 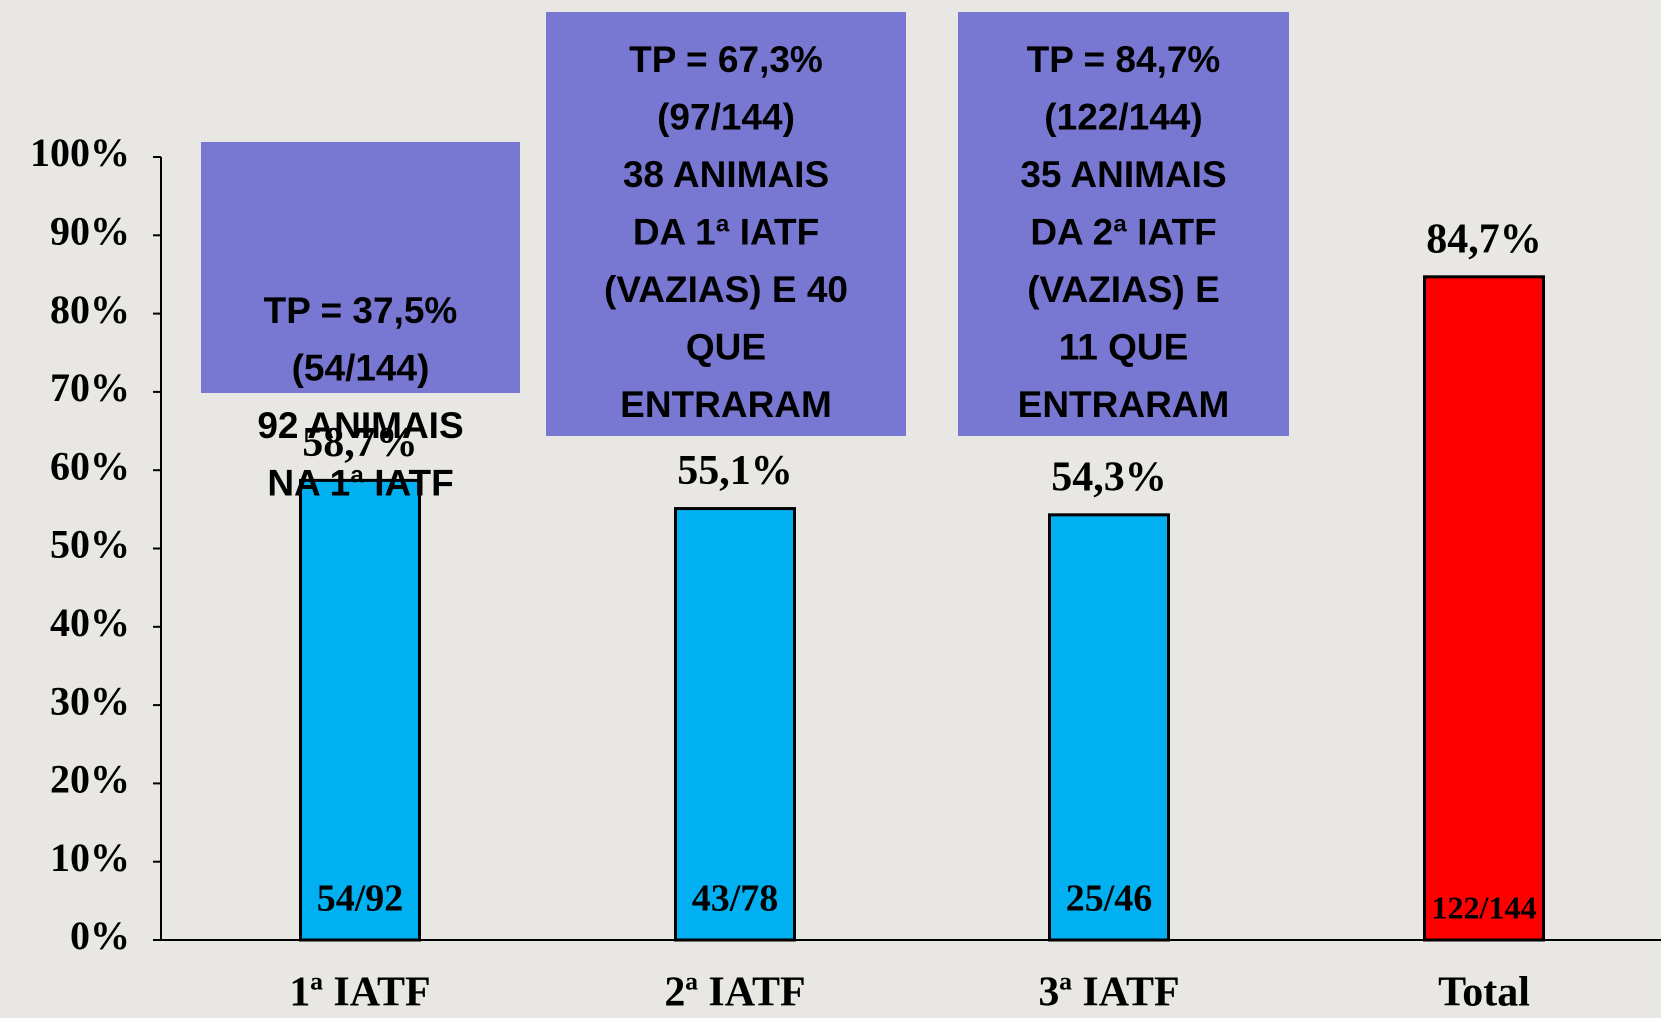 What do you see at coordinates (90, 544) in the screenshot?
I see `y-tick-label: 50%` at bounding box center [90, 544].